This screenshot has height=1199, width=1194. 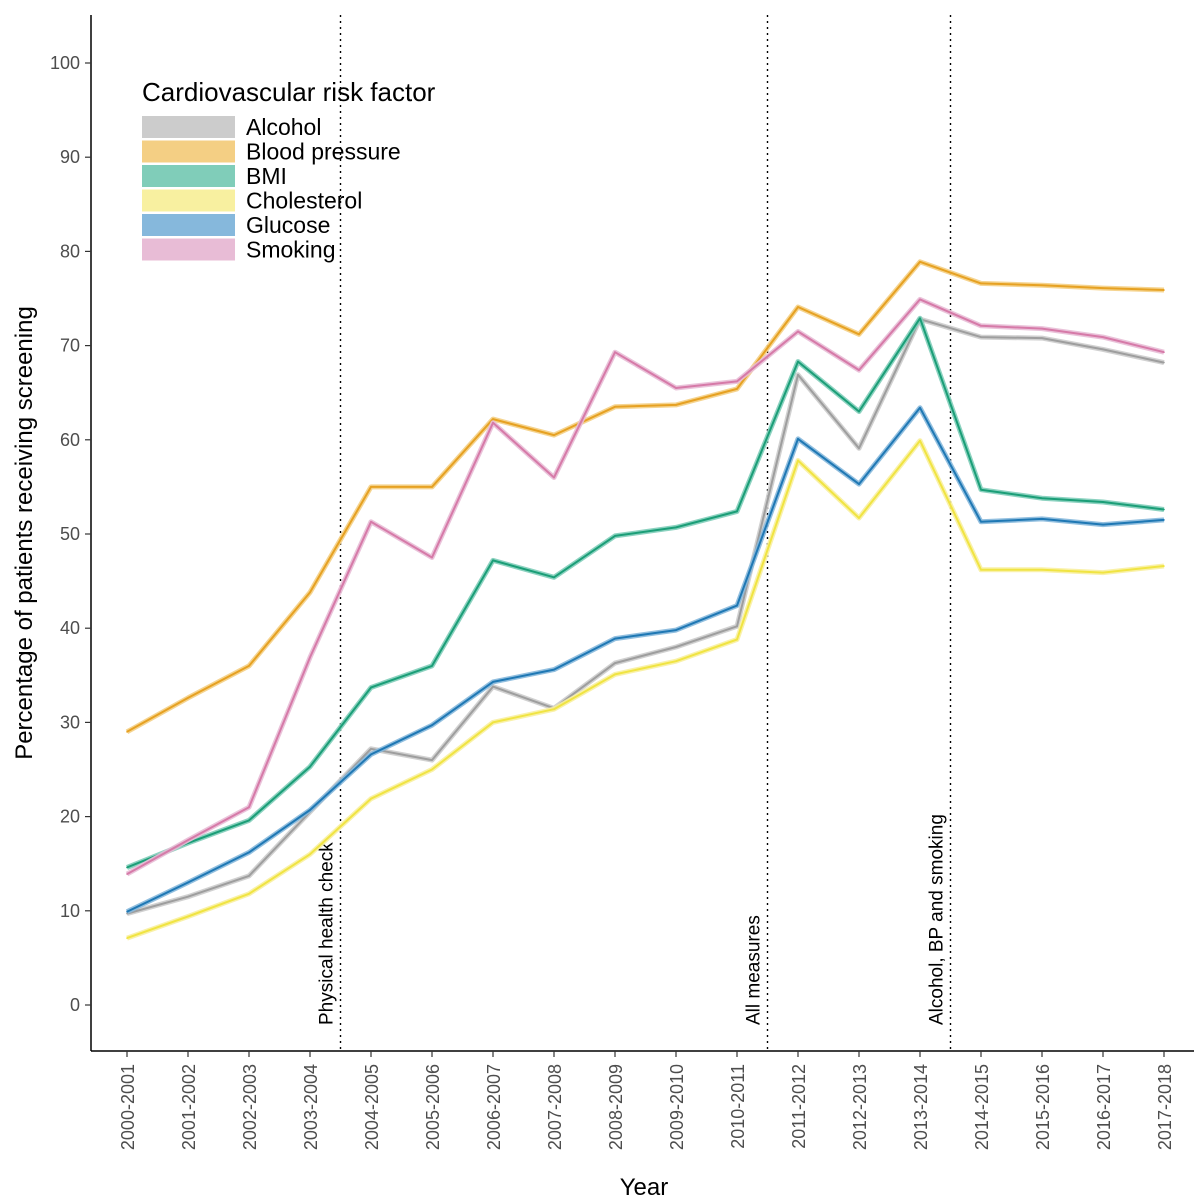 What do you see at coordinates (1043, 1107) in the screenshot?
I see `x-tick-label: 2015-2016` at bounding box center [1043, 1107].